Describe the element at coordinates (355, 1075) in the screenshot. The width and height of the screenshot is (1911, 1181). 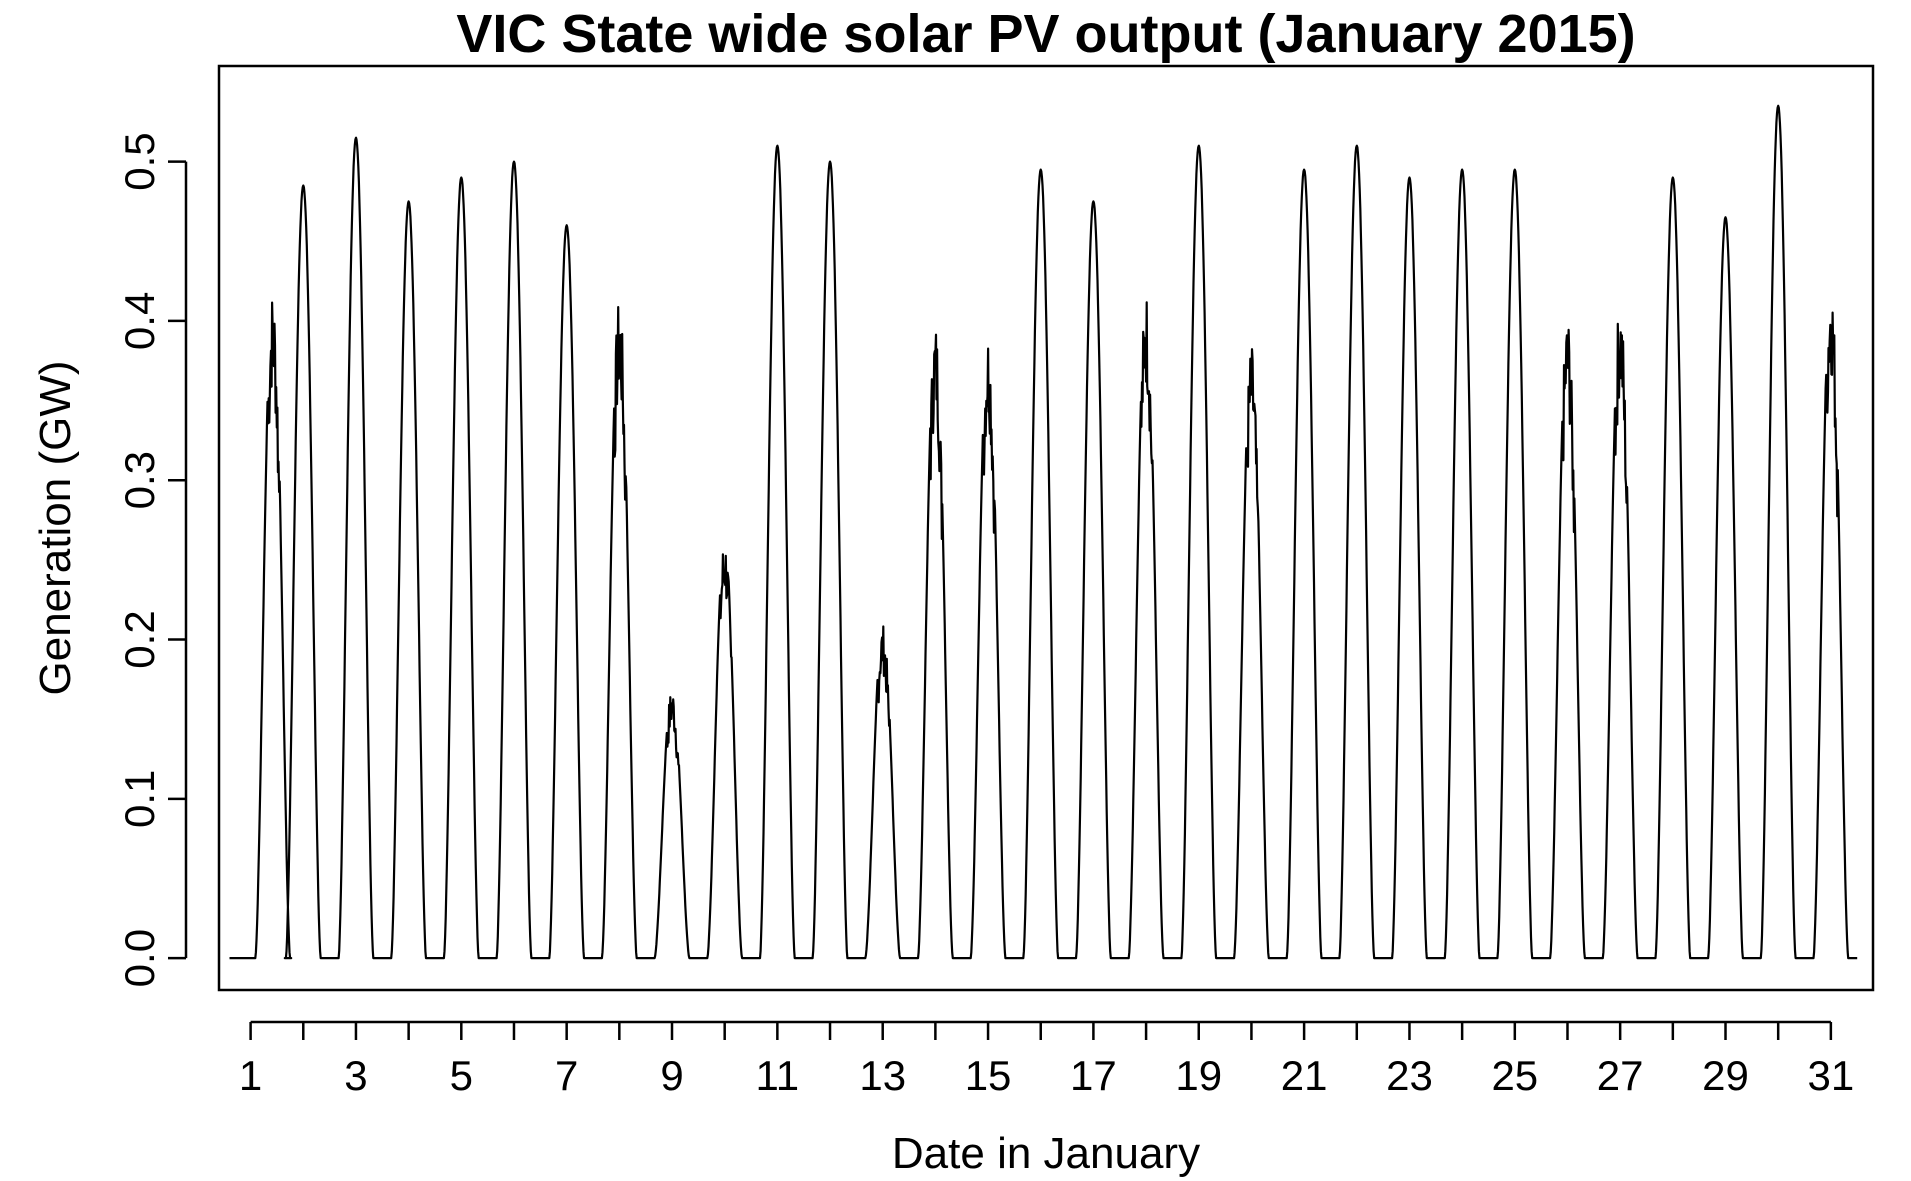
I see `x-tick-label: 3` at that location.